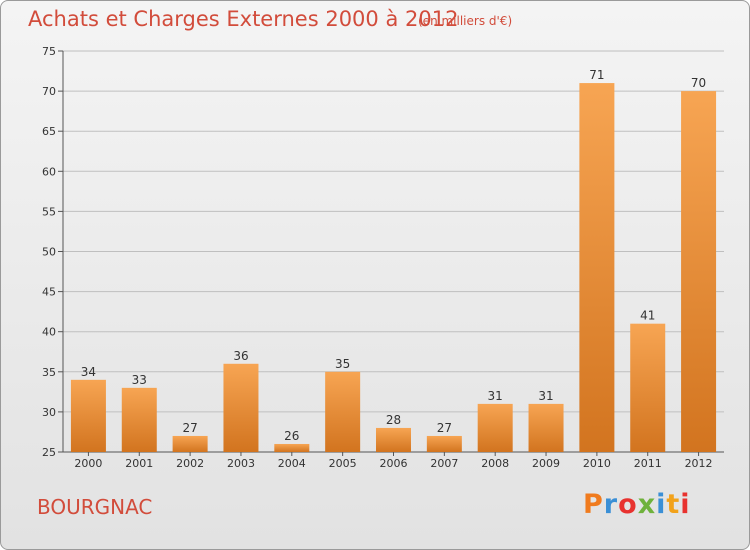 The height and width of the screenshot is (550, 750). What do you see at coordinates (444, 463) in the screenshot?
I see `x-tick-label-2007: 2007` at bounding box center [444, 463].